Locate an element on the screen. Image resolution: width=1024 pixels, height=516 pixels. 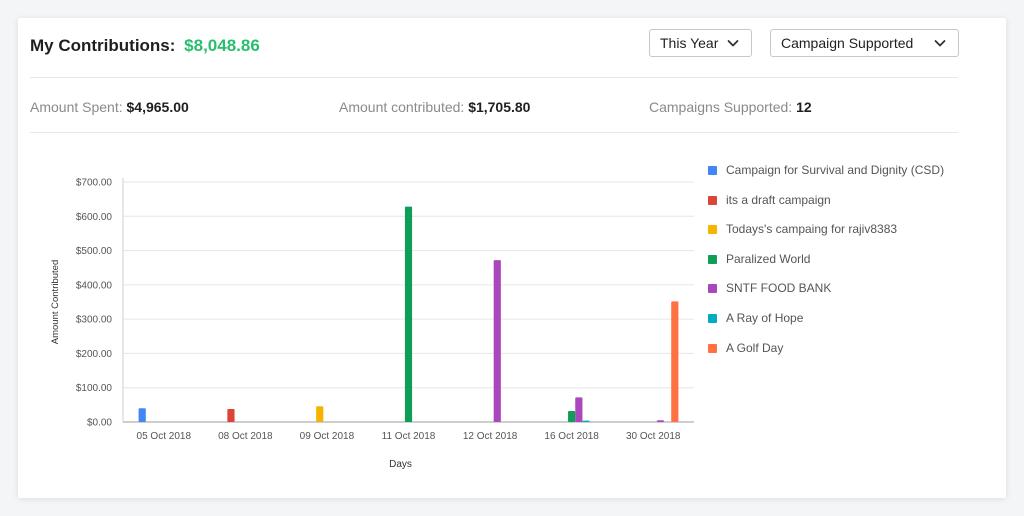
x-tick-label: 05 Oct 2018 is located at coordinates (164, 436).